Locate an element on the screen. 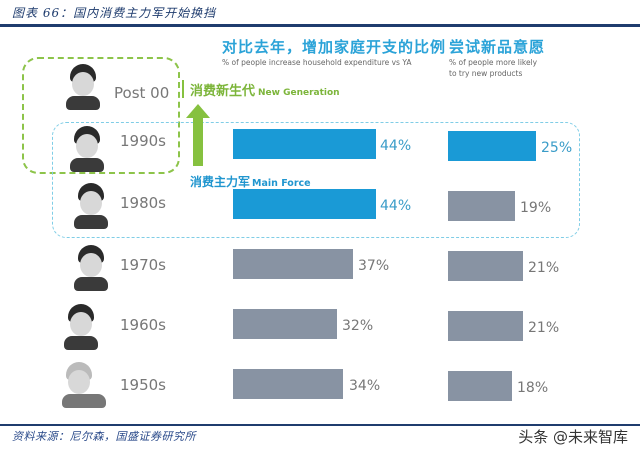  expenditure-bar-1960s is located at coordinates (285, 324).